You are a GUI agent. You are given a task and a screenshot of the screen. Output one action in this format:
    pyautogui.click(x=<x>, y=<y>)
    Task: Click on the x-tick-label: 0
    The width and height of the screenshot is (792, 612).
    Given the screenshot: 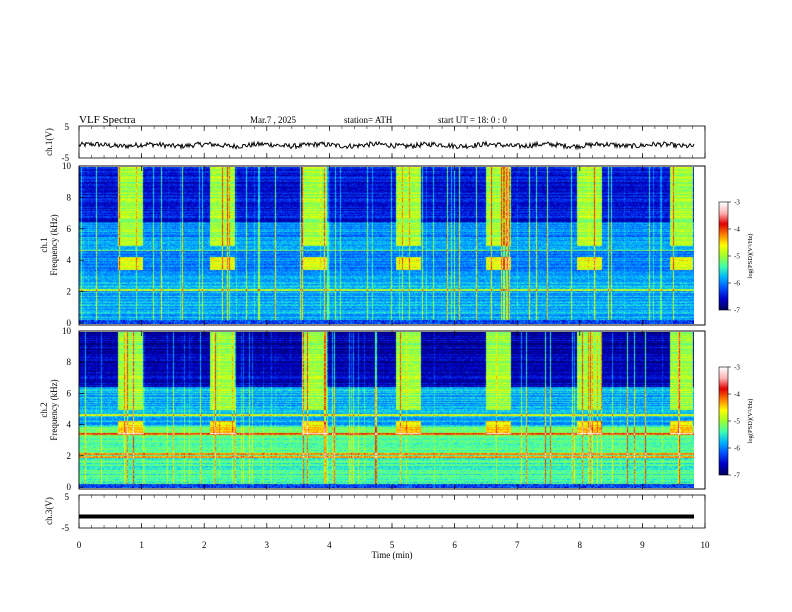 What is the action you would take?
    pyautogui.click(x=79, y=545)
    